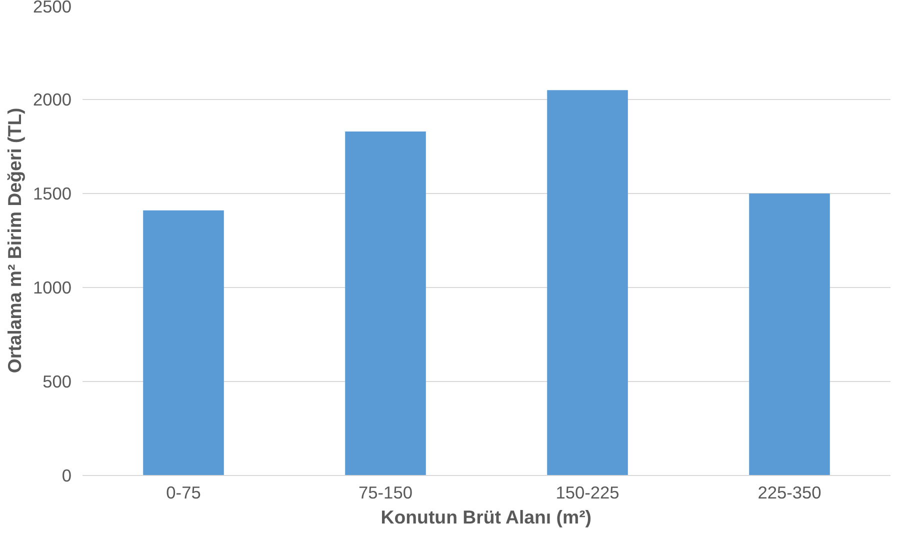 This screenshot has height=536, width=901. Describe the element at coordinates (52, 194) in the screenshot. I see `y-tick-label: 1500` at that location.